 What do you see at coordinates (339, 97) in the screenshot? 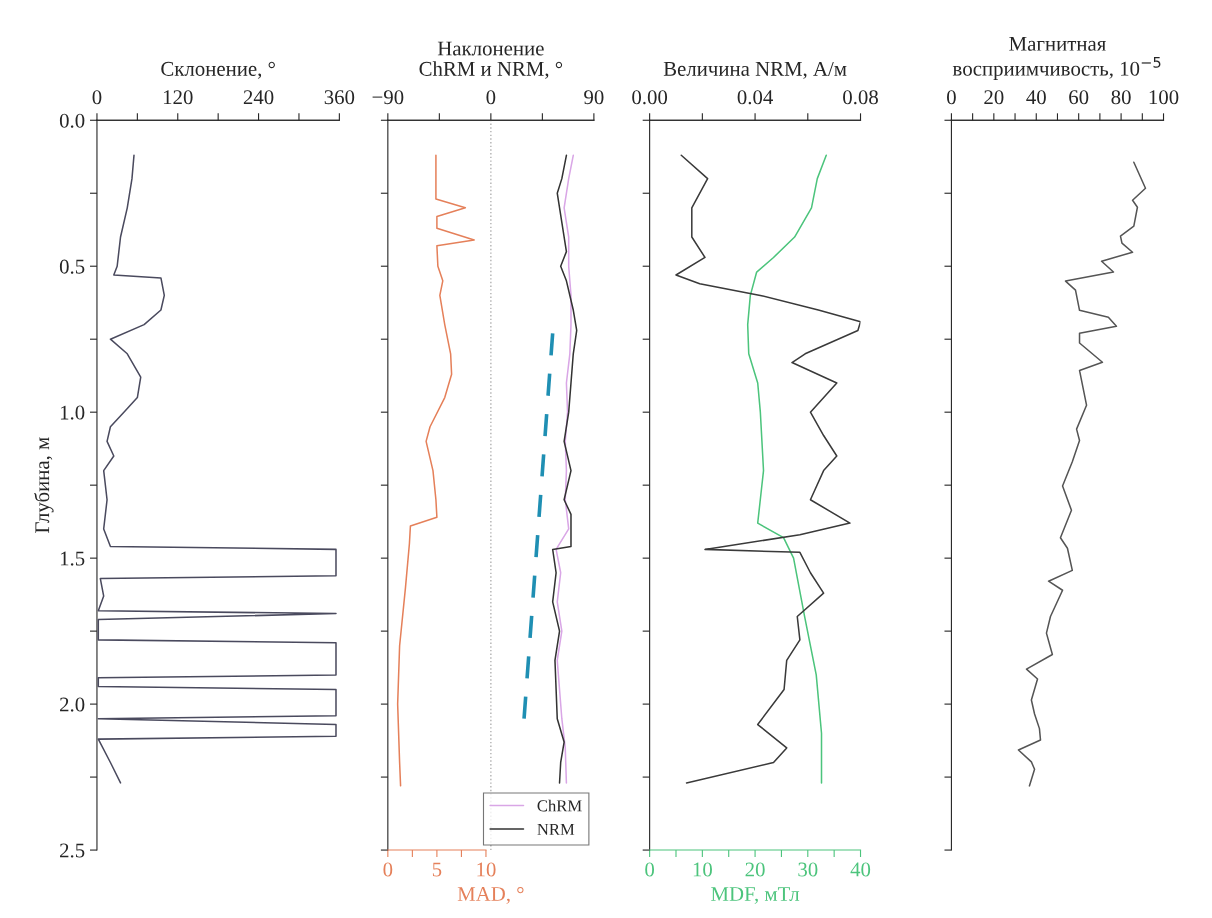
I see `x2-tick-label: 360` at bounding box center [339, 97].